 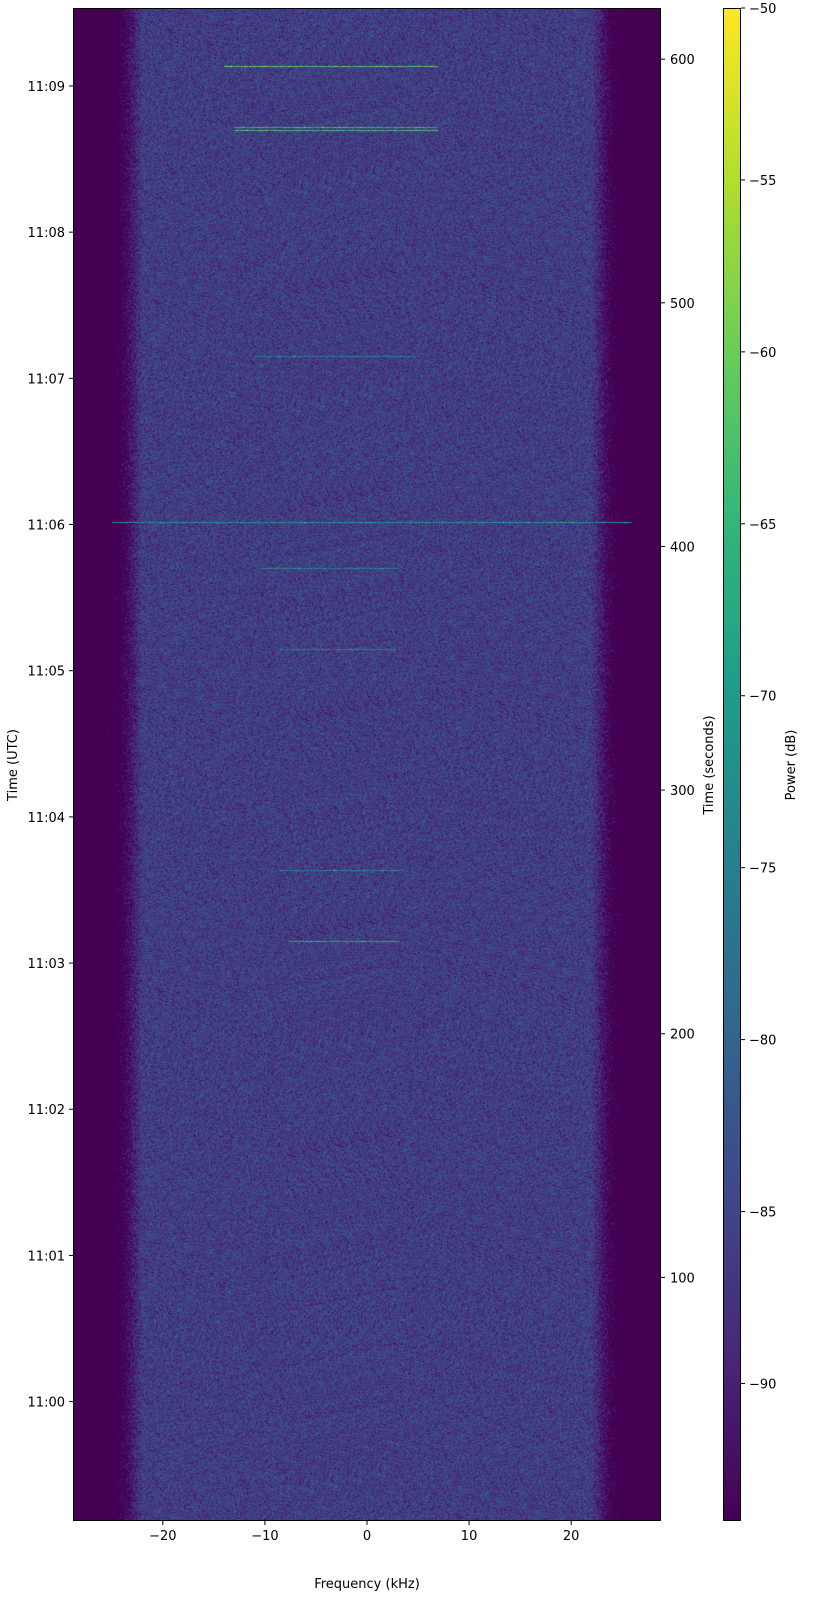 What do you see at coordinates (682, 60) in the screenshot?
I see `right-y-tick-label: 600` at bounding box center [682, 60].